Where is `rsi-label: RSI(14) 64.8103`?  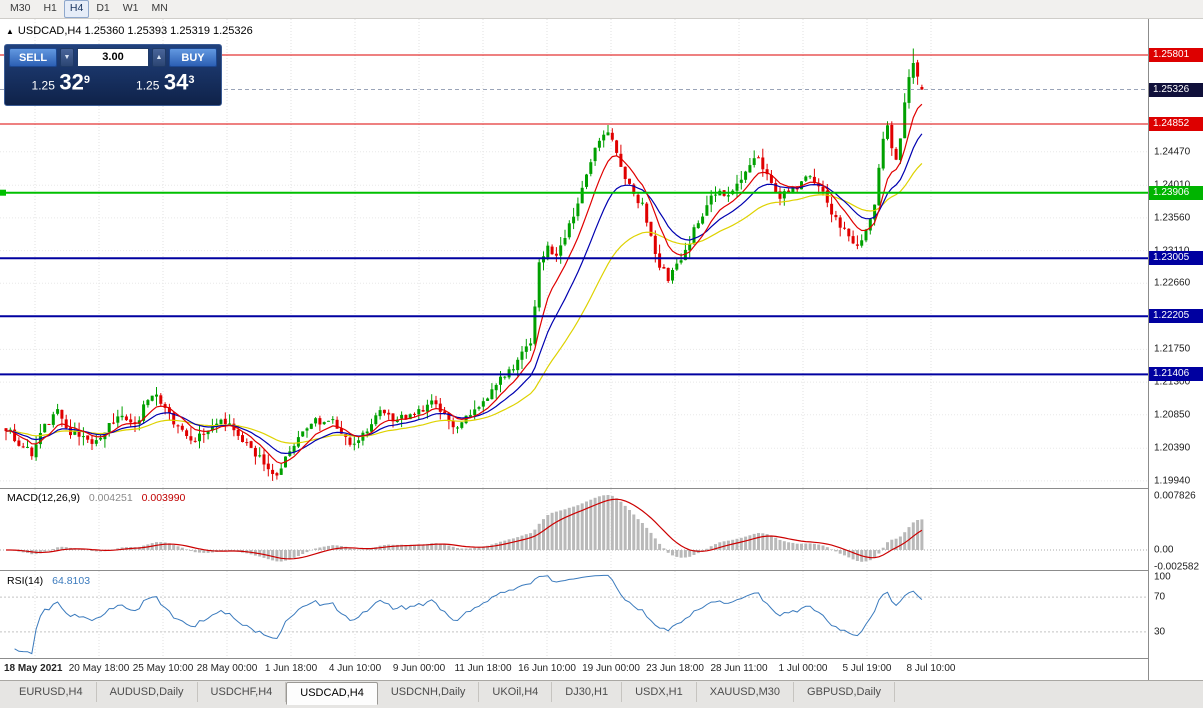
rsi-label: RSI(14) 64.8103 is located at coordinates (48, 581).